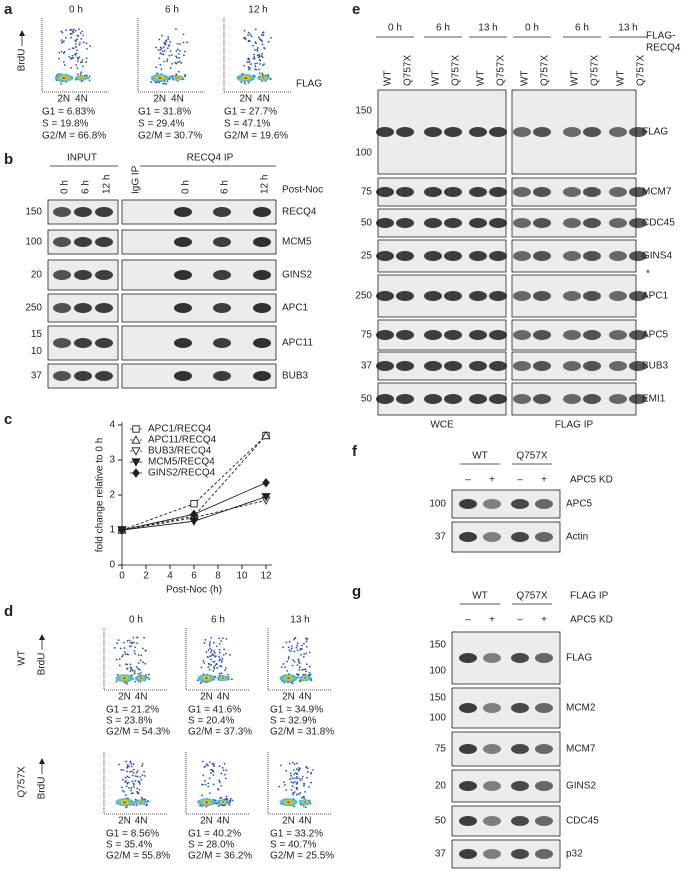 This screenshot has height=871, width=685. What do you see at coordinates (136, 179) in the screenshot?
I see `lane-label: IgG IP` at bounding box center [136, 179].